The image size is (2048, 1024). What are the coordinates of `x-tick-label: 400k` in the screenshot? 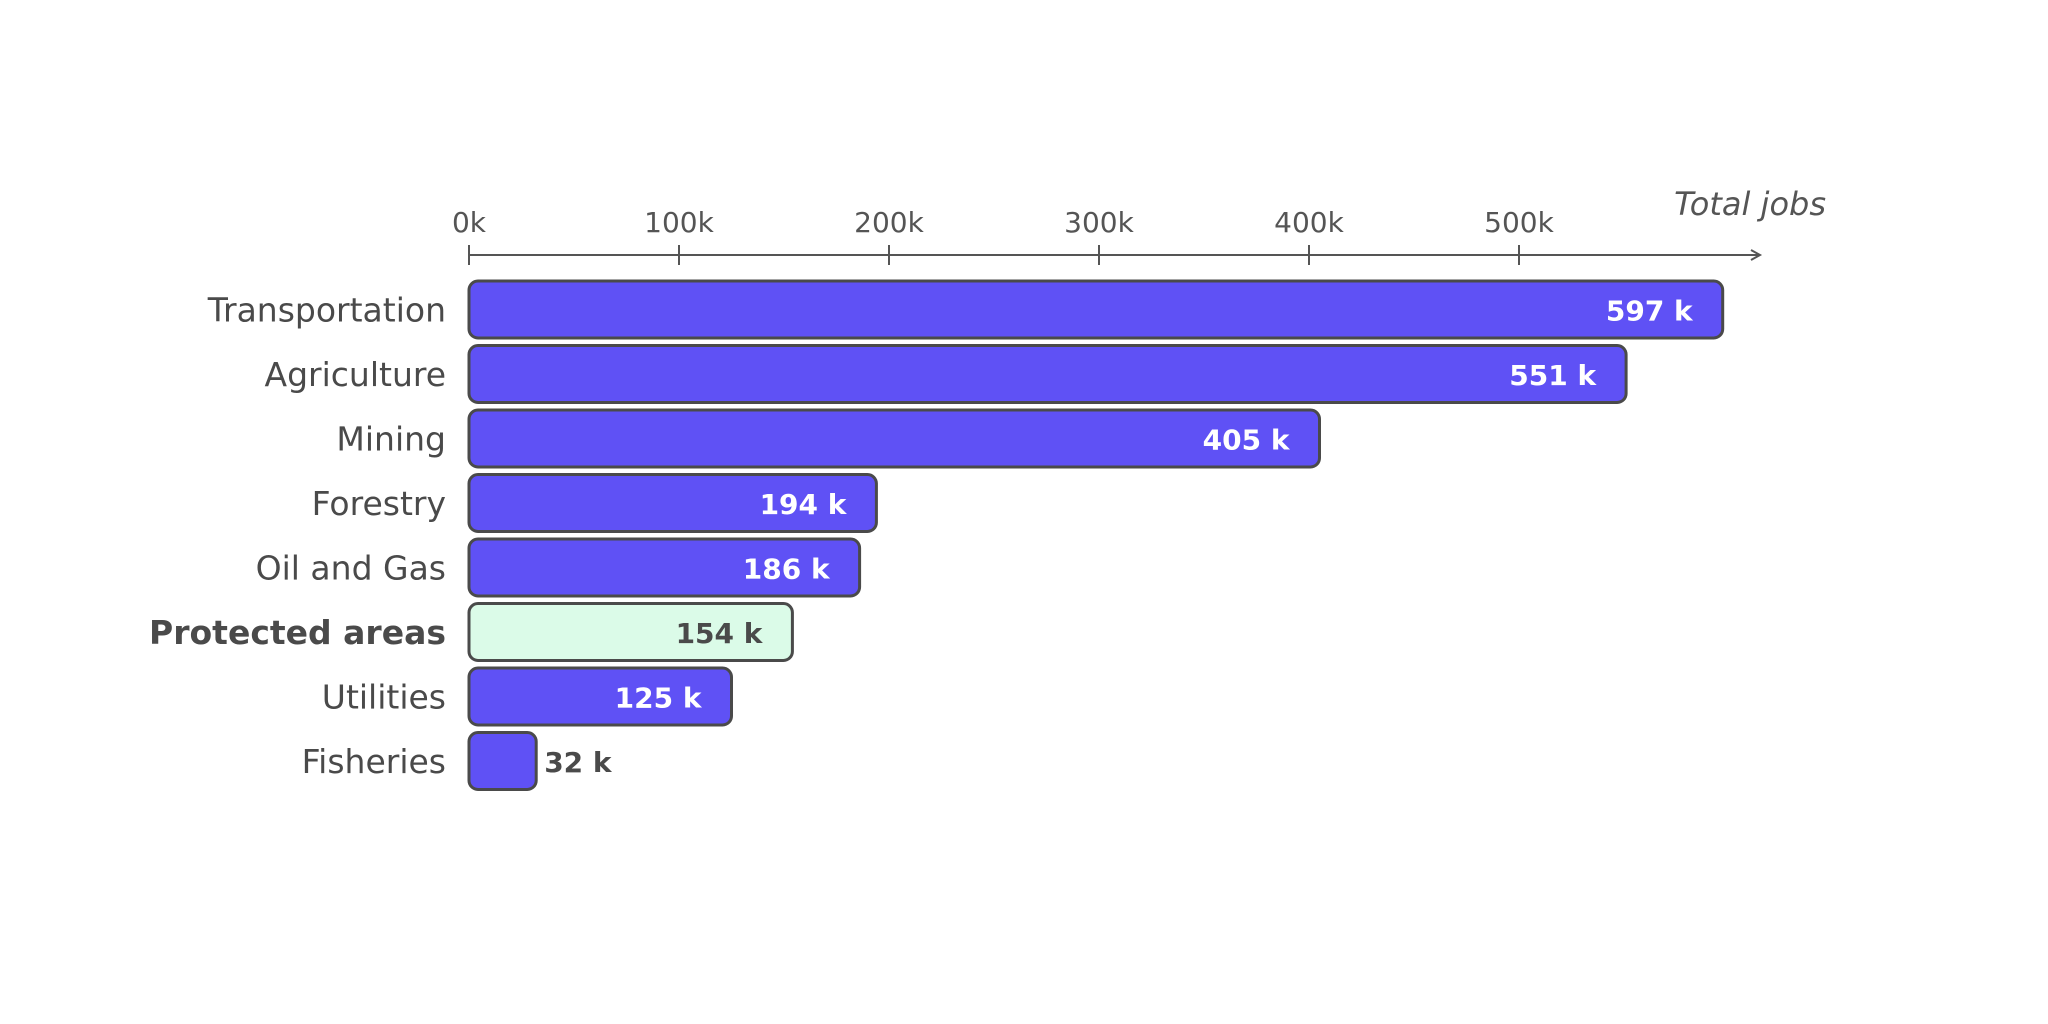 It's located at (1309, 222).